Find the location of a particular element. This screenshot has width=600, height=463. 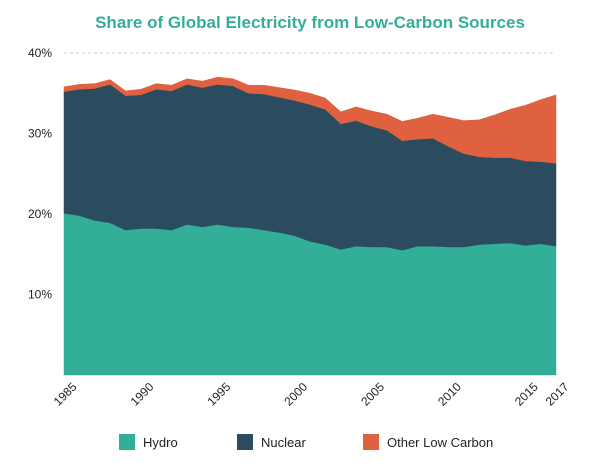

legend: Hydro Nuclear Other Low Carbon is located at coordinates (306, 442).